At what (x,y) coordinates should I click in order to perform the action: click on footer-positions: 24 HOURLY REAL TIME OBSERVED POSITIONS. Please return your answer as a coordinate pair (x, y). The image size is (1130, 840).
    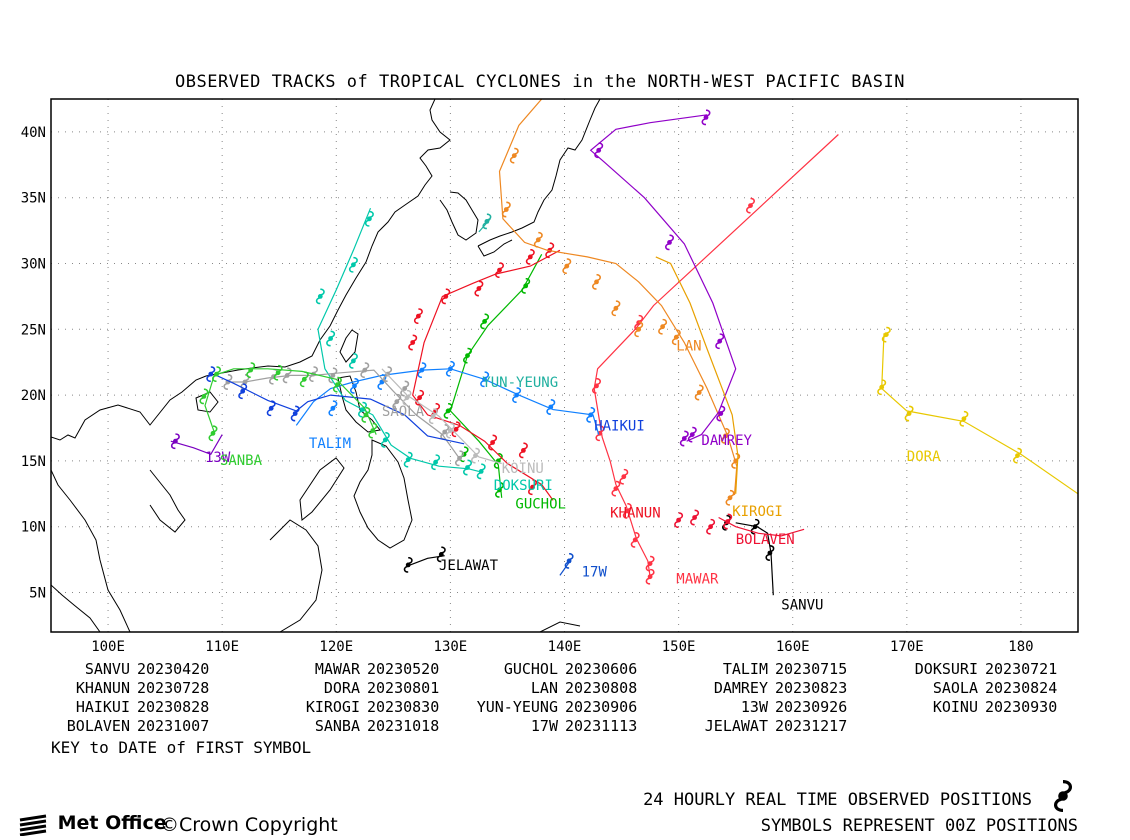
    Looking at the image, I should click on (837, 800).